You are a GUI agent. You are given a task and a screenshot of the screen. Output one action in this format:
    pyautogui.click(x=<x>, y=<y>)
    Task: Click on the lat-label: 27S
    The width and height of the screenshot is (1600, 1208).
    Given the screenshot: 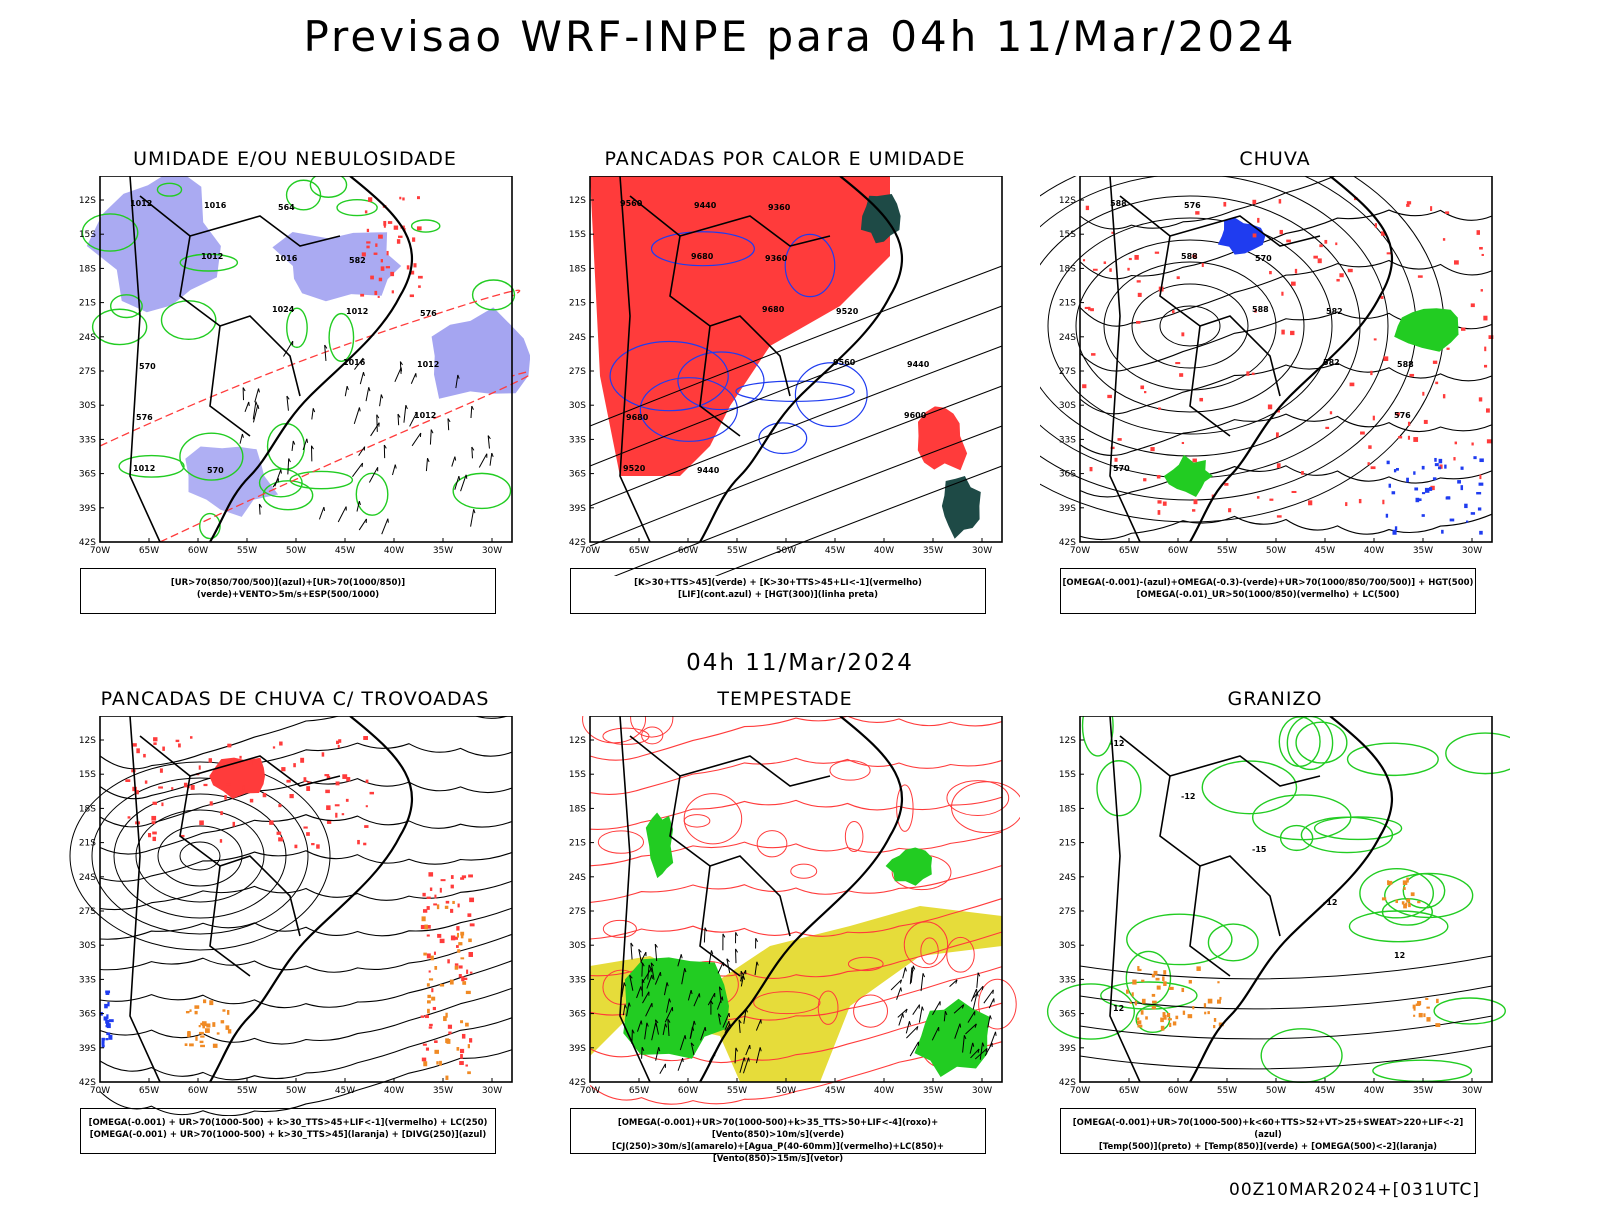 What is the action you would take?
    pyautogui.click(x=87, y=912)
    